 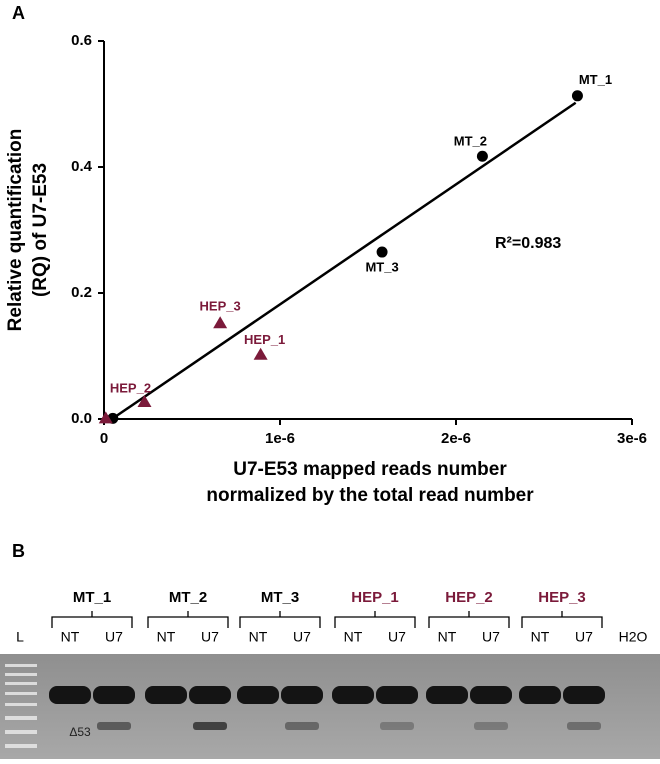 I want to click on annotation: R²=0.983, so click(x=528, y=243).